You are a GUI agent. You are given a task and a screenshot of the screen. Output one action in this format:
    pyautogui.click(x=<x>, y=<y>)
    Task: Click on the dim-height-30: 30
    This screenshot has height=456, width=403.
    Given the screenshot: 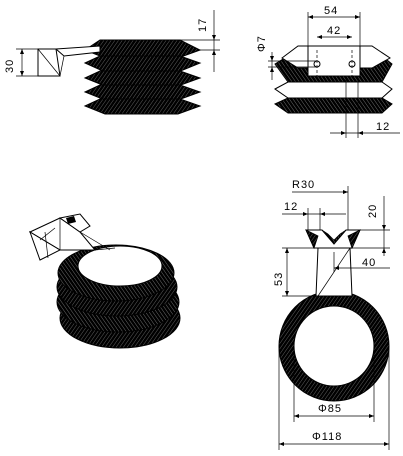 What is the action you would take?
    pyautogui.click(x=22, y=62)
    